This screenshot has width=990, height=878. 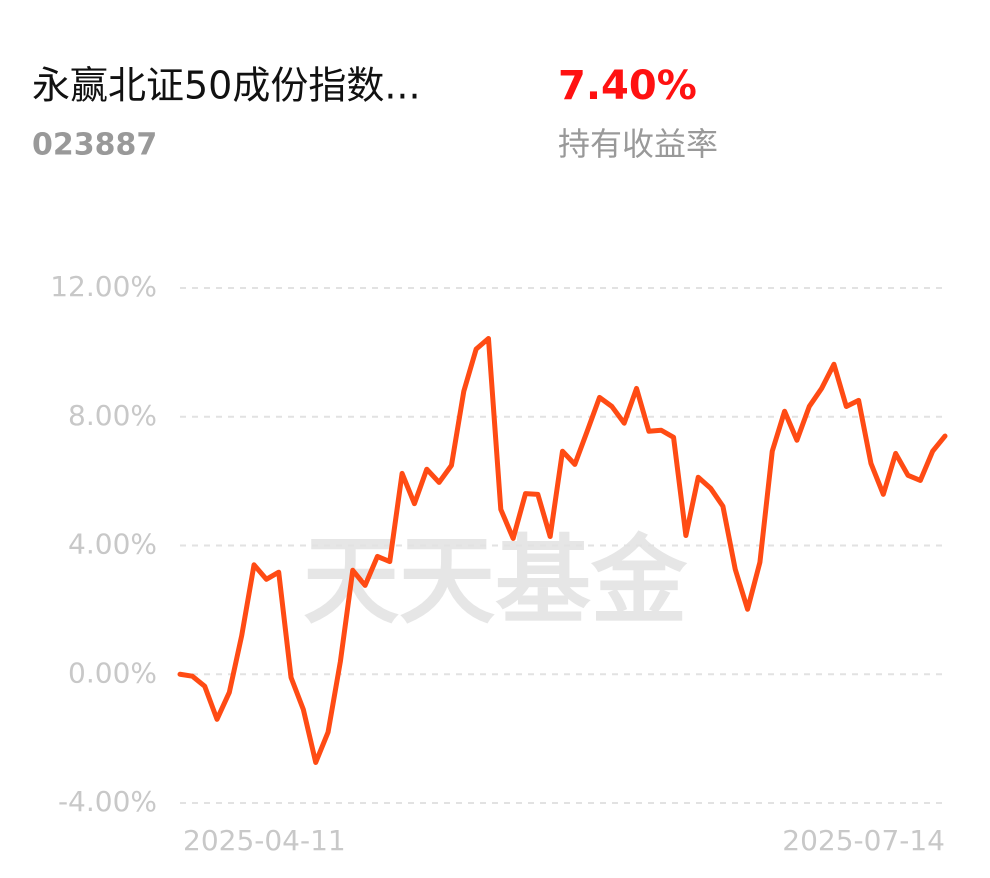 What do you see at coordinates (863, 840) in the screenshot?
I see `x-tick-label: 2025-07-14` at bounding box center [863, 840].